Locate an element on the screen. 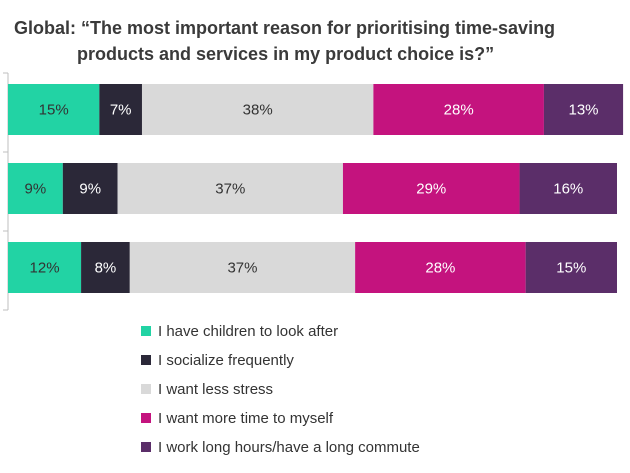  data-label: 29% is located at coordinates (431, 189).